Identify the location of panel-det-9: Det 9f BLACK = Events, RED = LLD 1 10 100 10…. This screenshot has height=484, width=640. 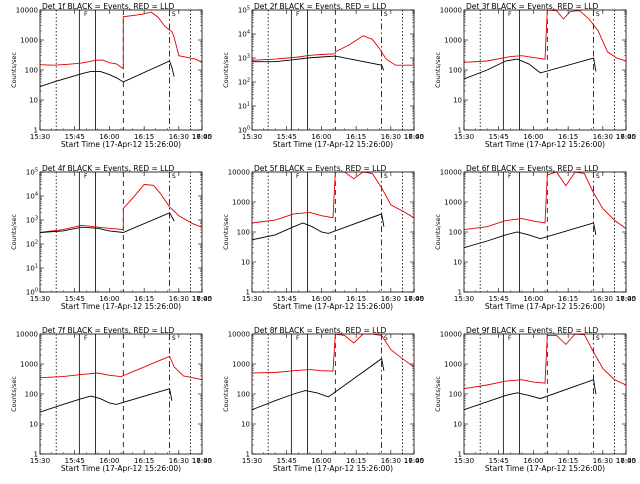
(535, 399).